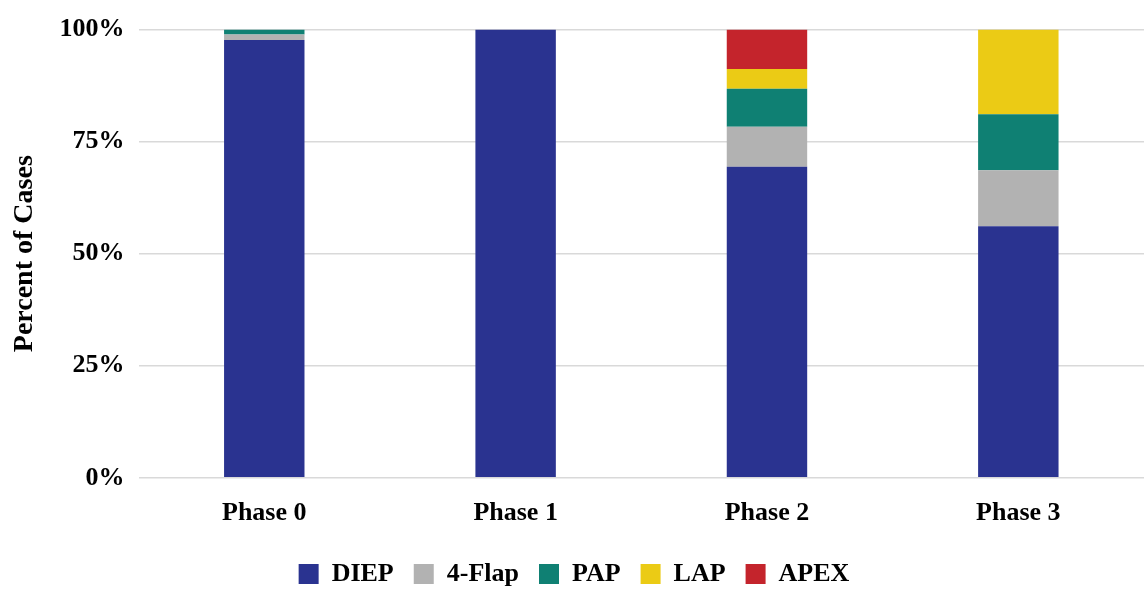 This screenshot has width=1148, height=601. Describe the element at coordinates (105, 476) in the screenshot. I see `y-tick-label: 0%` at that location.